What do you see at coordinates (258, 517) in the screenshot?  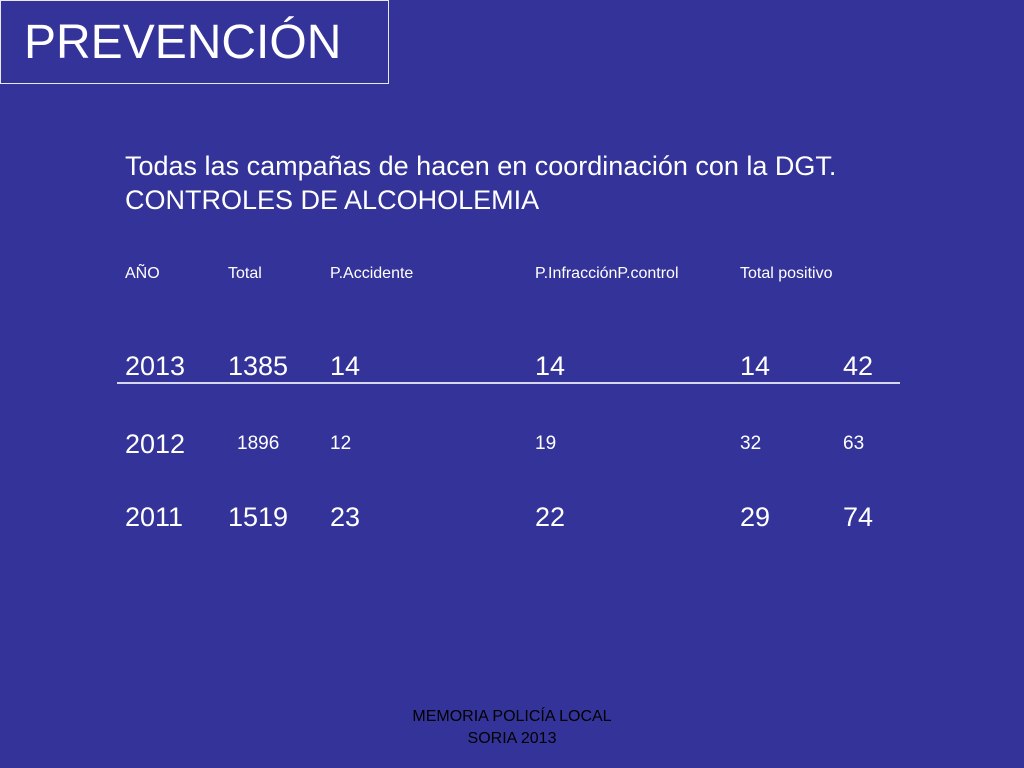 I see `table-cell: 1519` at bounding box center [258, 517].